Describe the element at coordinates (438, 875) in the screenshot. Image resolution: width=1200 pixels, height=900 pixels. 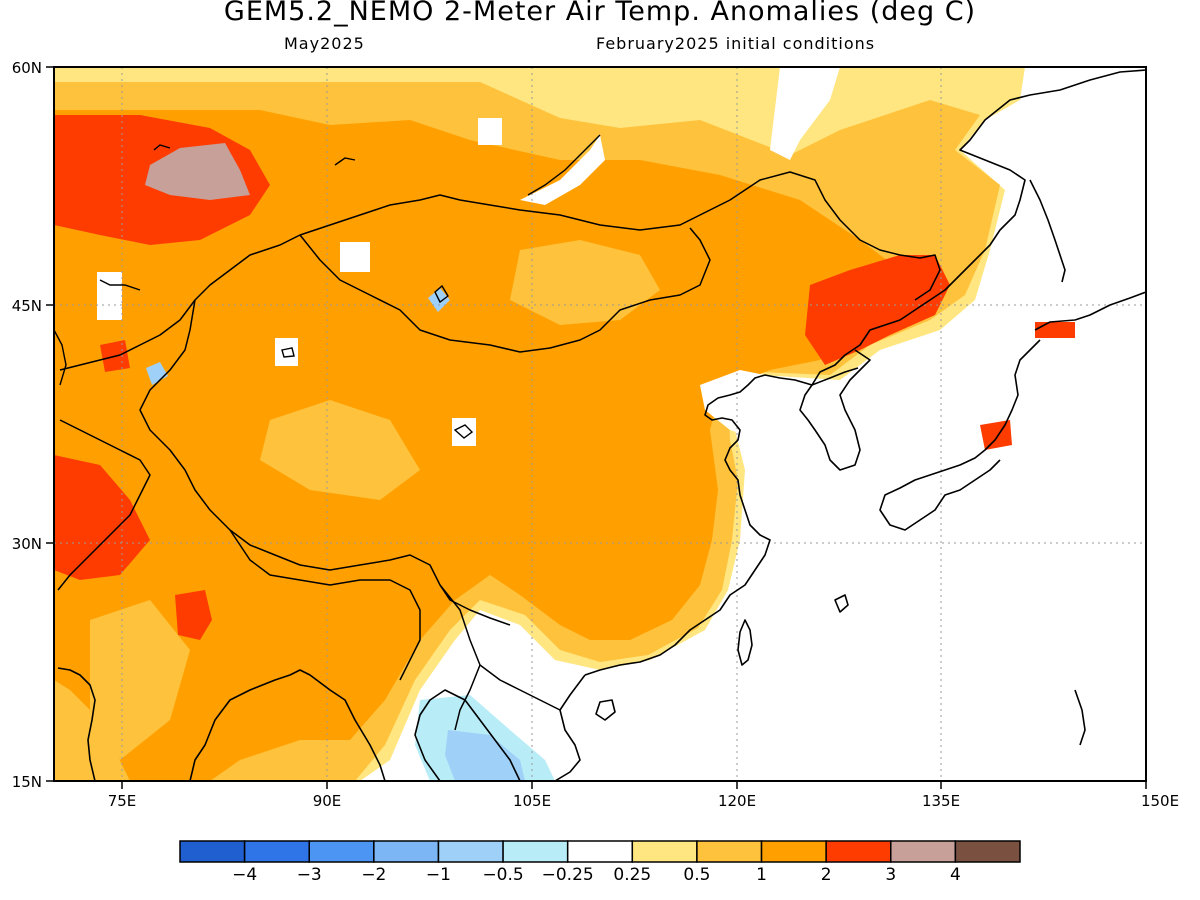
I see `colorbar-label-3: −1` at that location.